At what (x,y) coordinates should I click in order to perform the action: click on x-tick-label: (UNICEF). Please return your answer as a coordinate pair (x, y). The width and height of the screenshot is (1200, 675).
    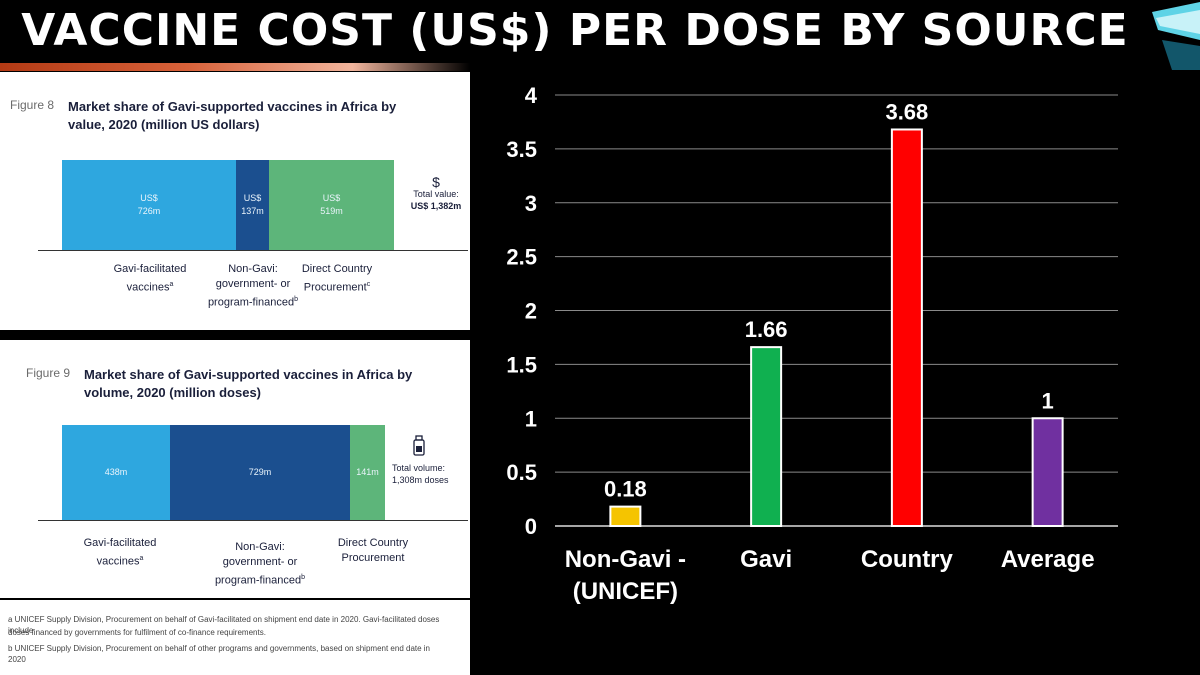
    Looking at the image, I should click on (625, 591).